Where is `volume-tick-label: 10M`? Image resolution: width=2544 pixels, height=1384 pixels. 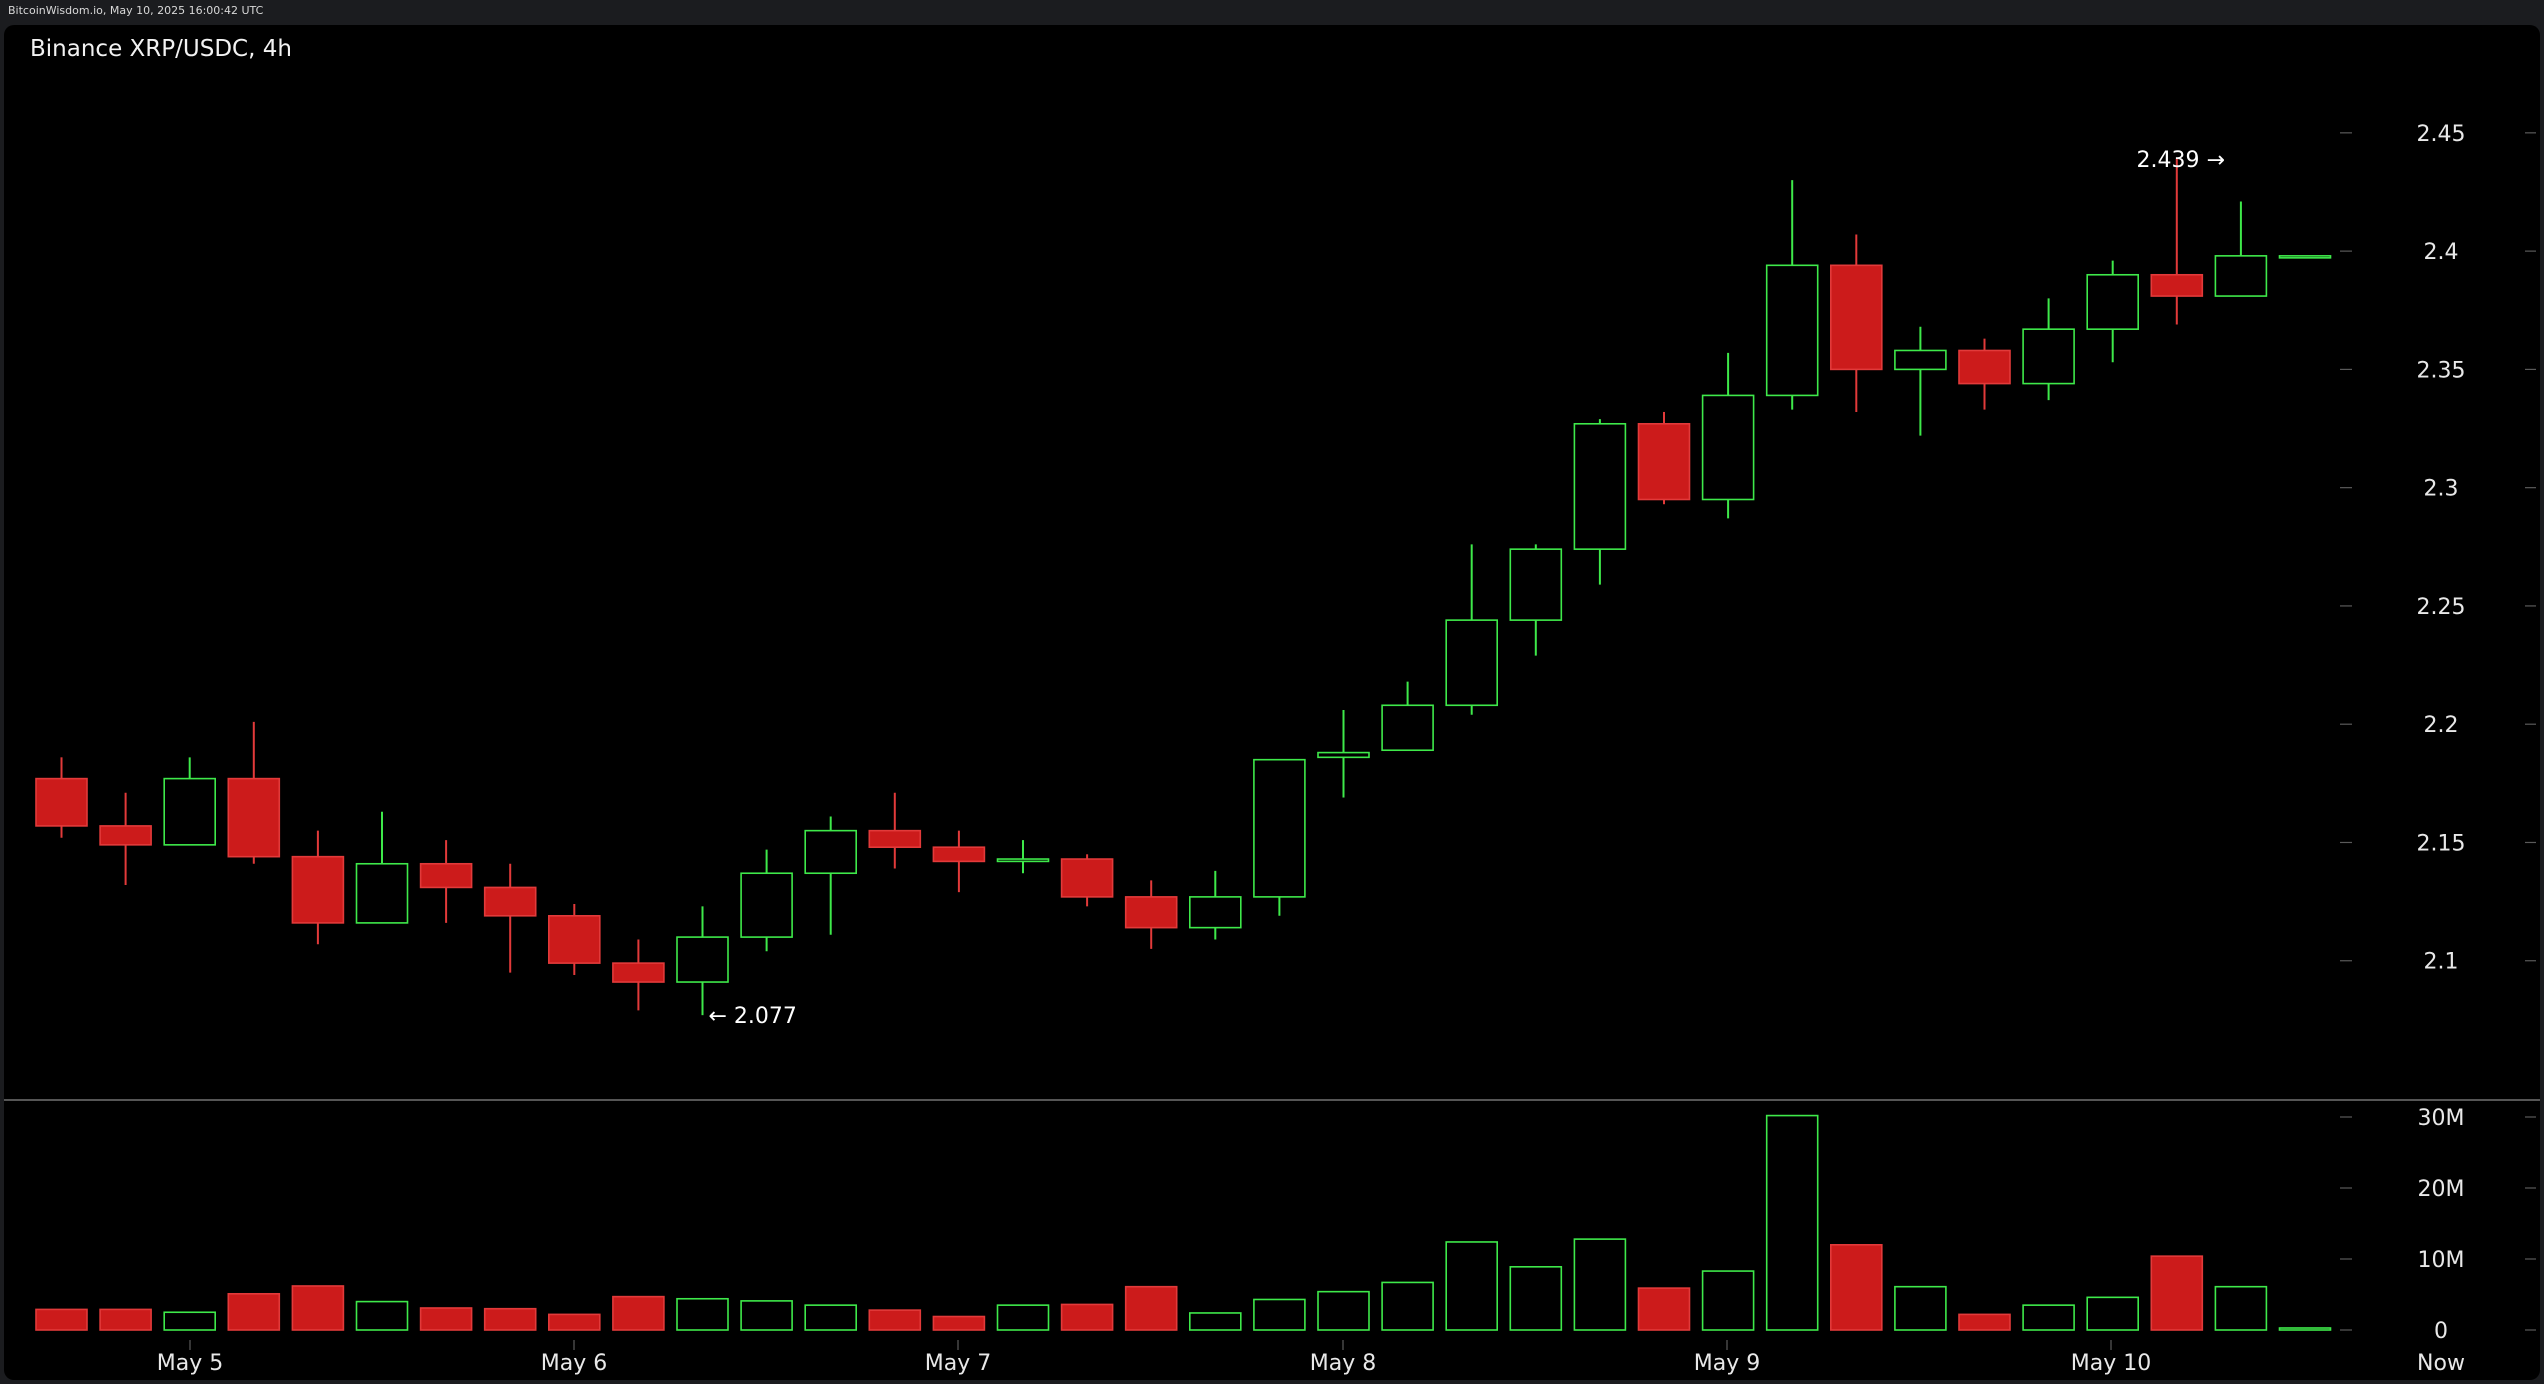
volume-tick-label: 10M is located at coordinates (2441, 1260).